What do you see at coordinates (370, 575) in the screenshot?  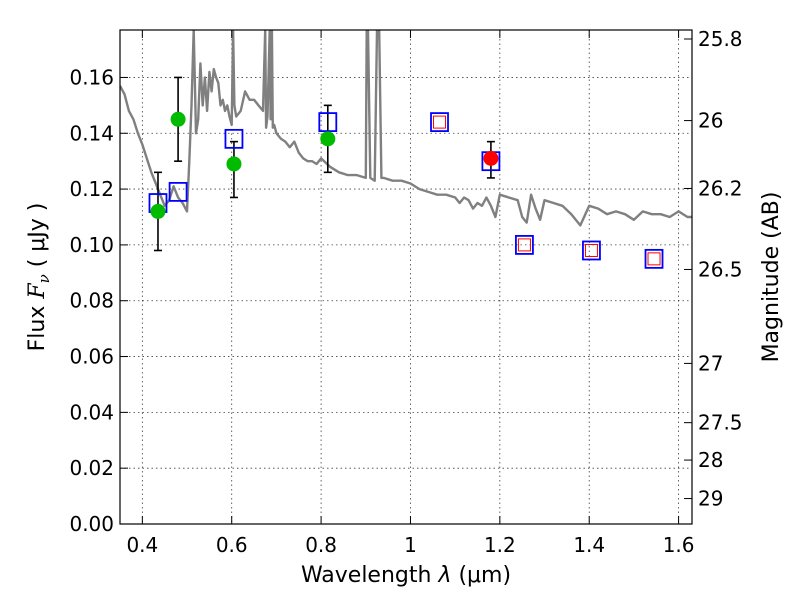 I see `x-axis-title-text: Wavelength` at bounding box center [370, 575].